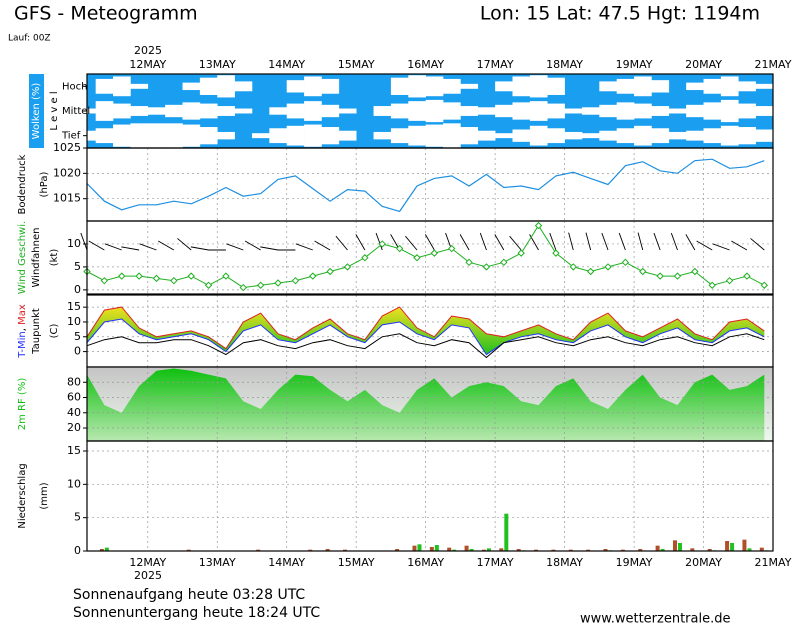 The width and height of the screenshot is (800, 625). What do you see at coordinates (71, 136) in the screenshot?
I see `level-label: Tief` at bounding box center [71, 136].